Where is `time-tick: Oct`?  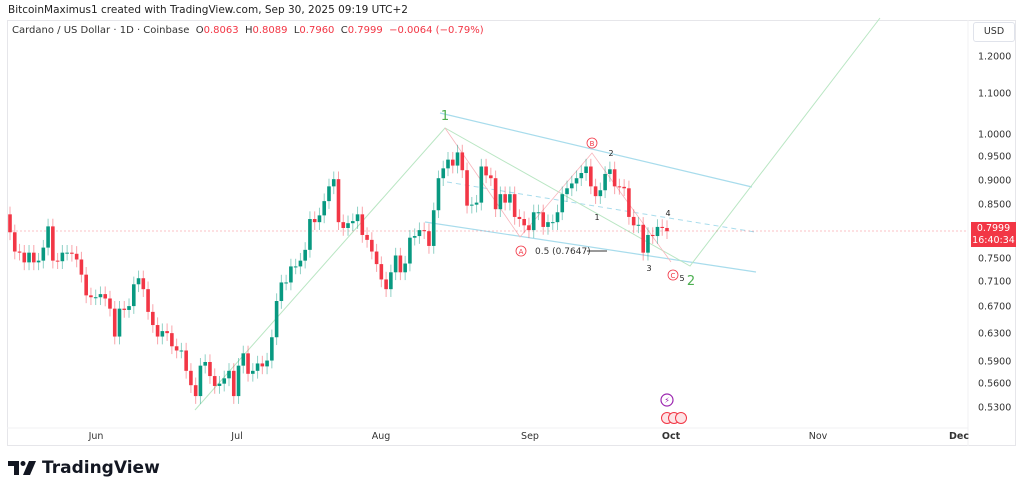
time-tick: Oct is located at coordinates (671, 436).